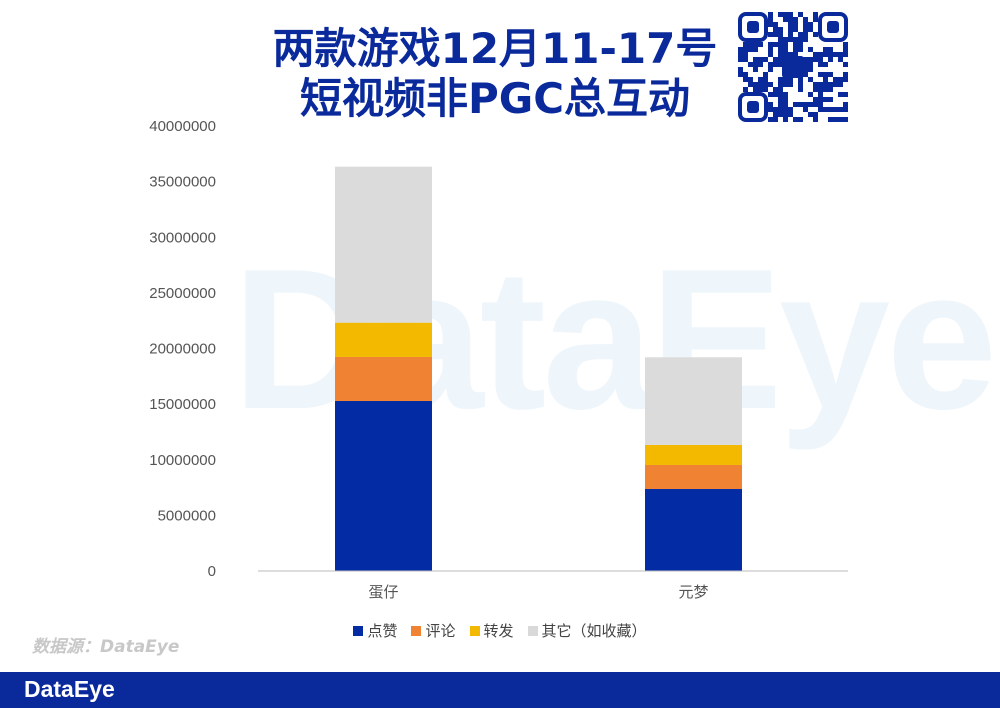  I want to click on footer-bar: DataEye, so click(500, 690).